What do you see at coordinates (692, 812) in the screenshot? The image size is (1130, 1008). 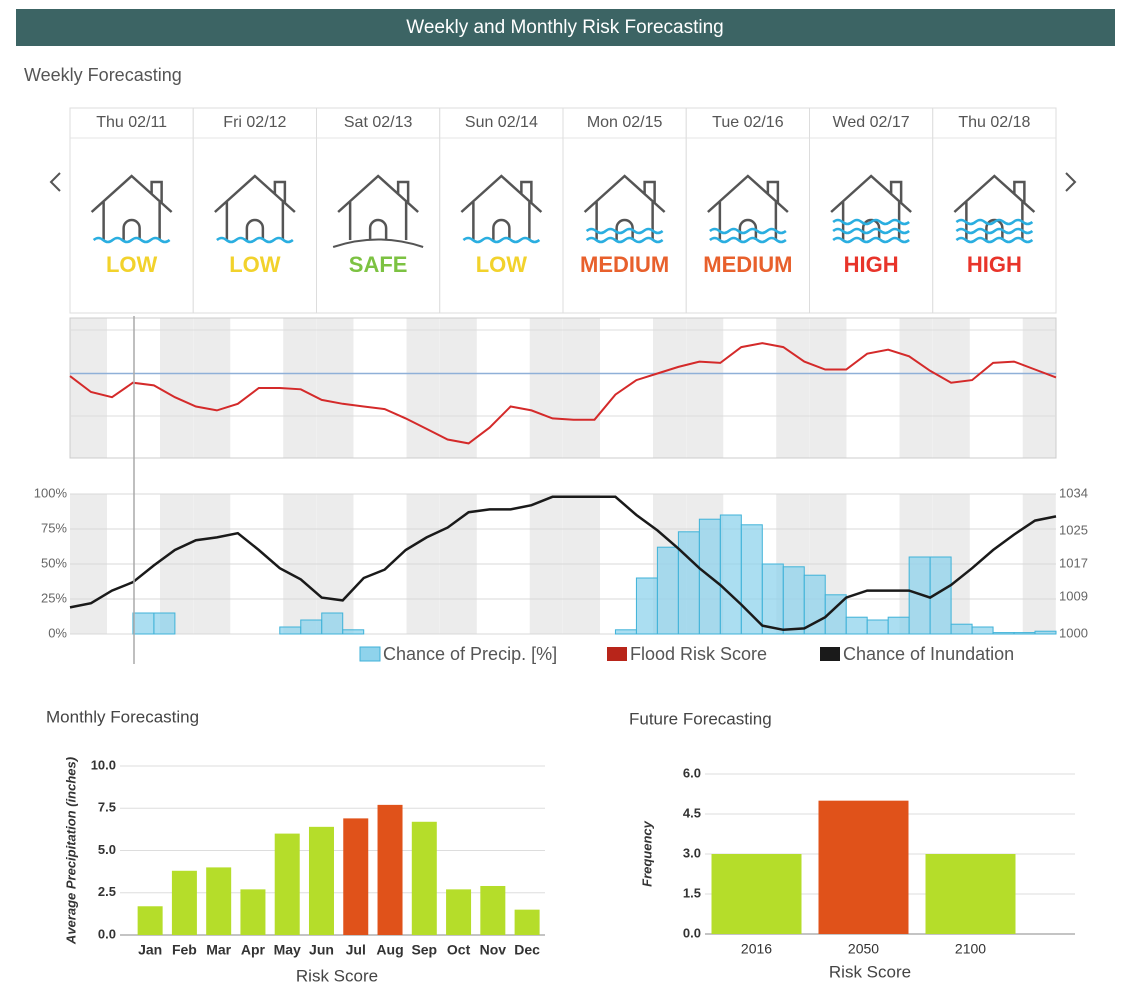 I see `y-tick-label: 4.5` at bounding box center [692, 812].